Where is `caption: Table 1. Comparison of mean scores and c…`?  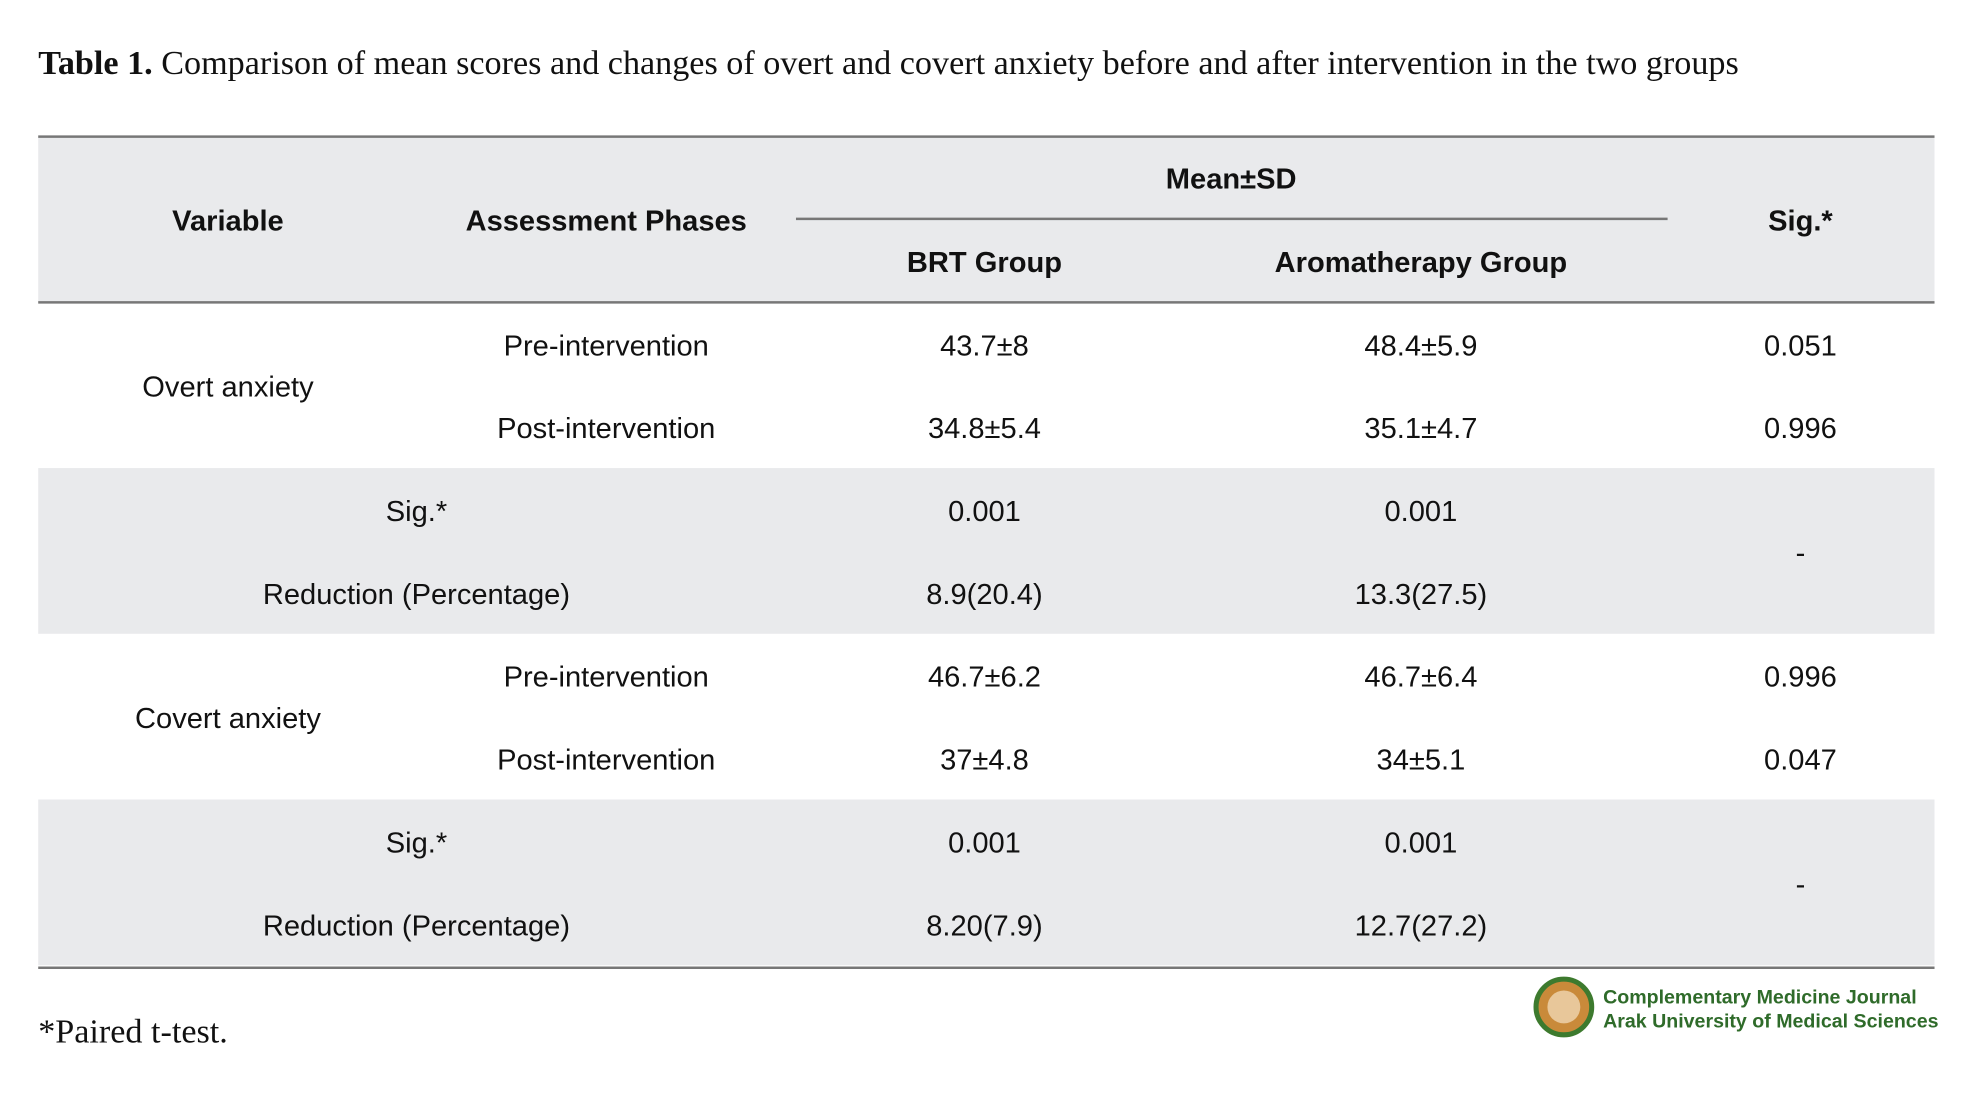 caption: Table 1. Comparison of mean scores and c… is located at coordinates (888, 63).